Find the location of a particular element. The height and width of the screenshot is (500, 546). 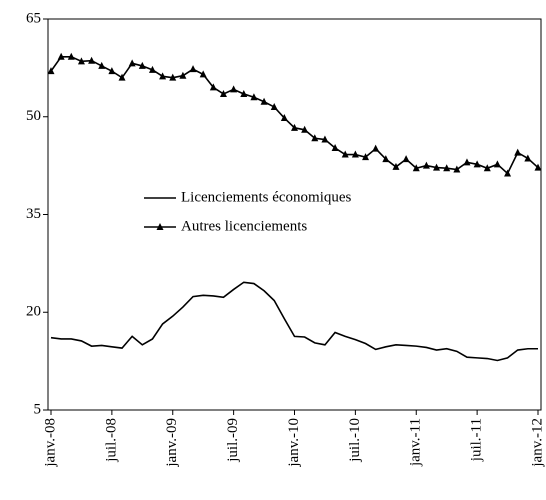

series-line is located at coordinates (294, 321).